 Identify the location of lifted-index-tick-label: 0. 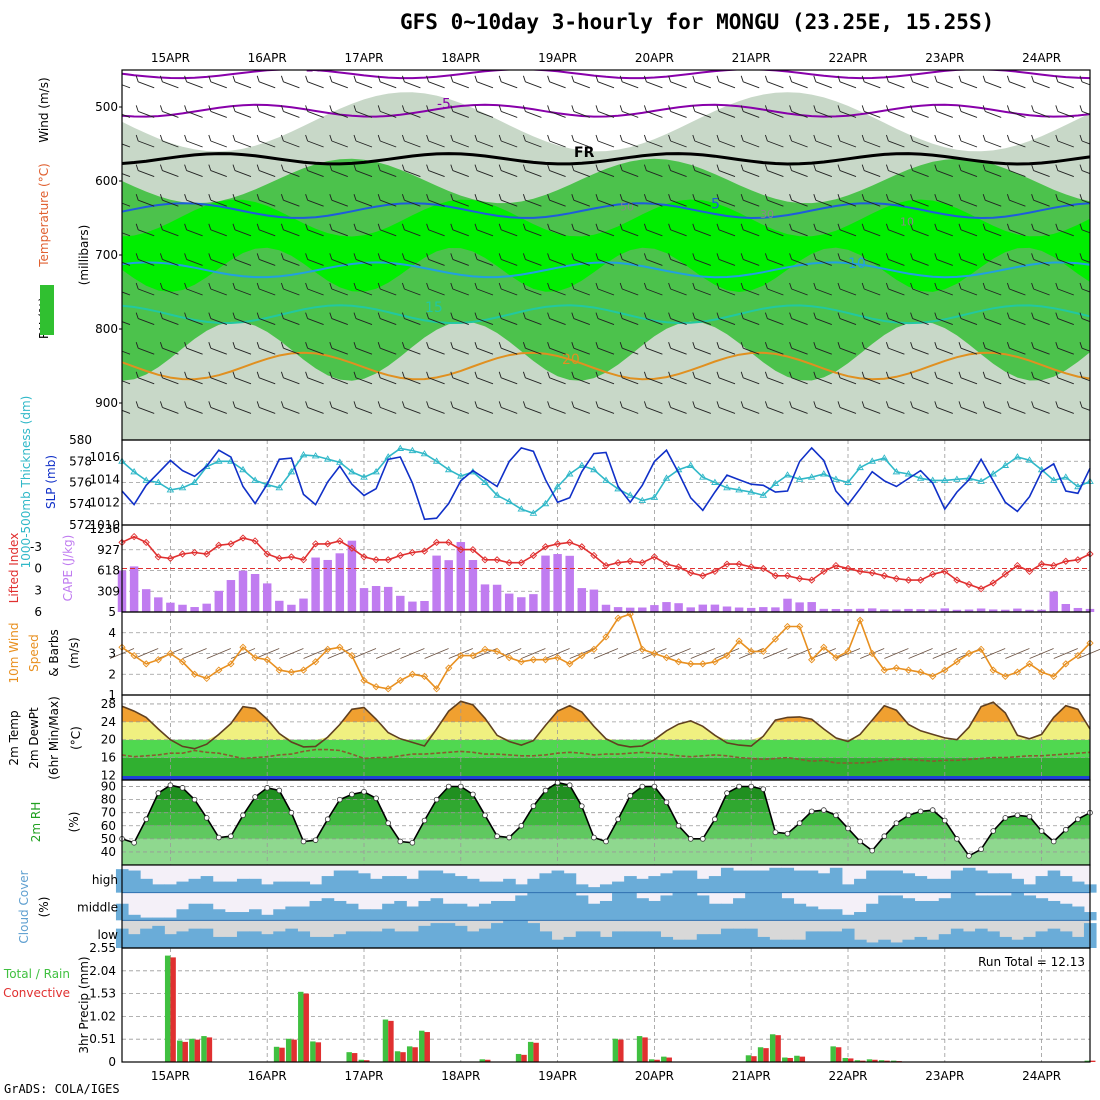
(38, 569).